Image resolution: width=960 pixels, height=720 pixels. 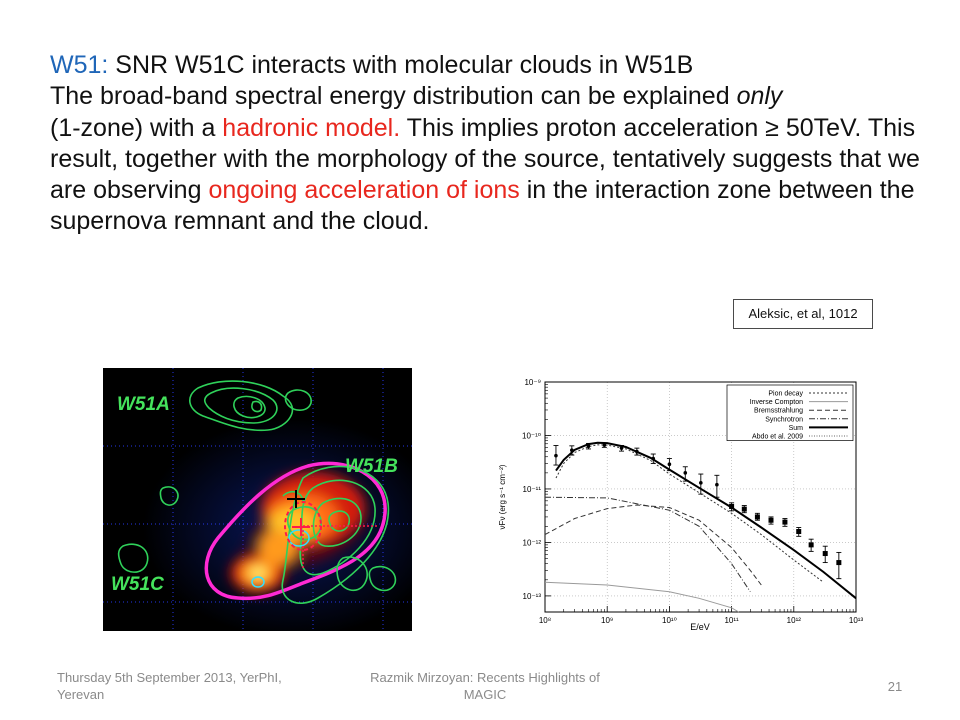 I want to click on x-tick-label: 10¹¹, so click(x=731, y=620).